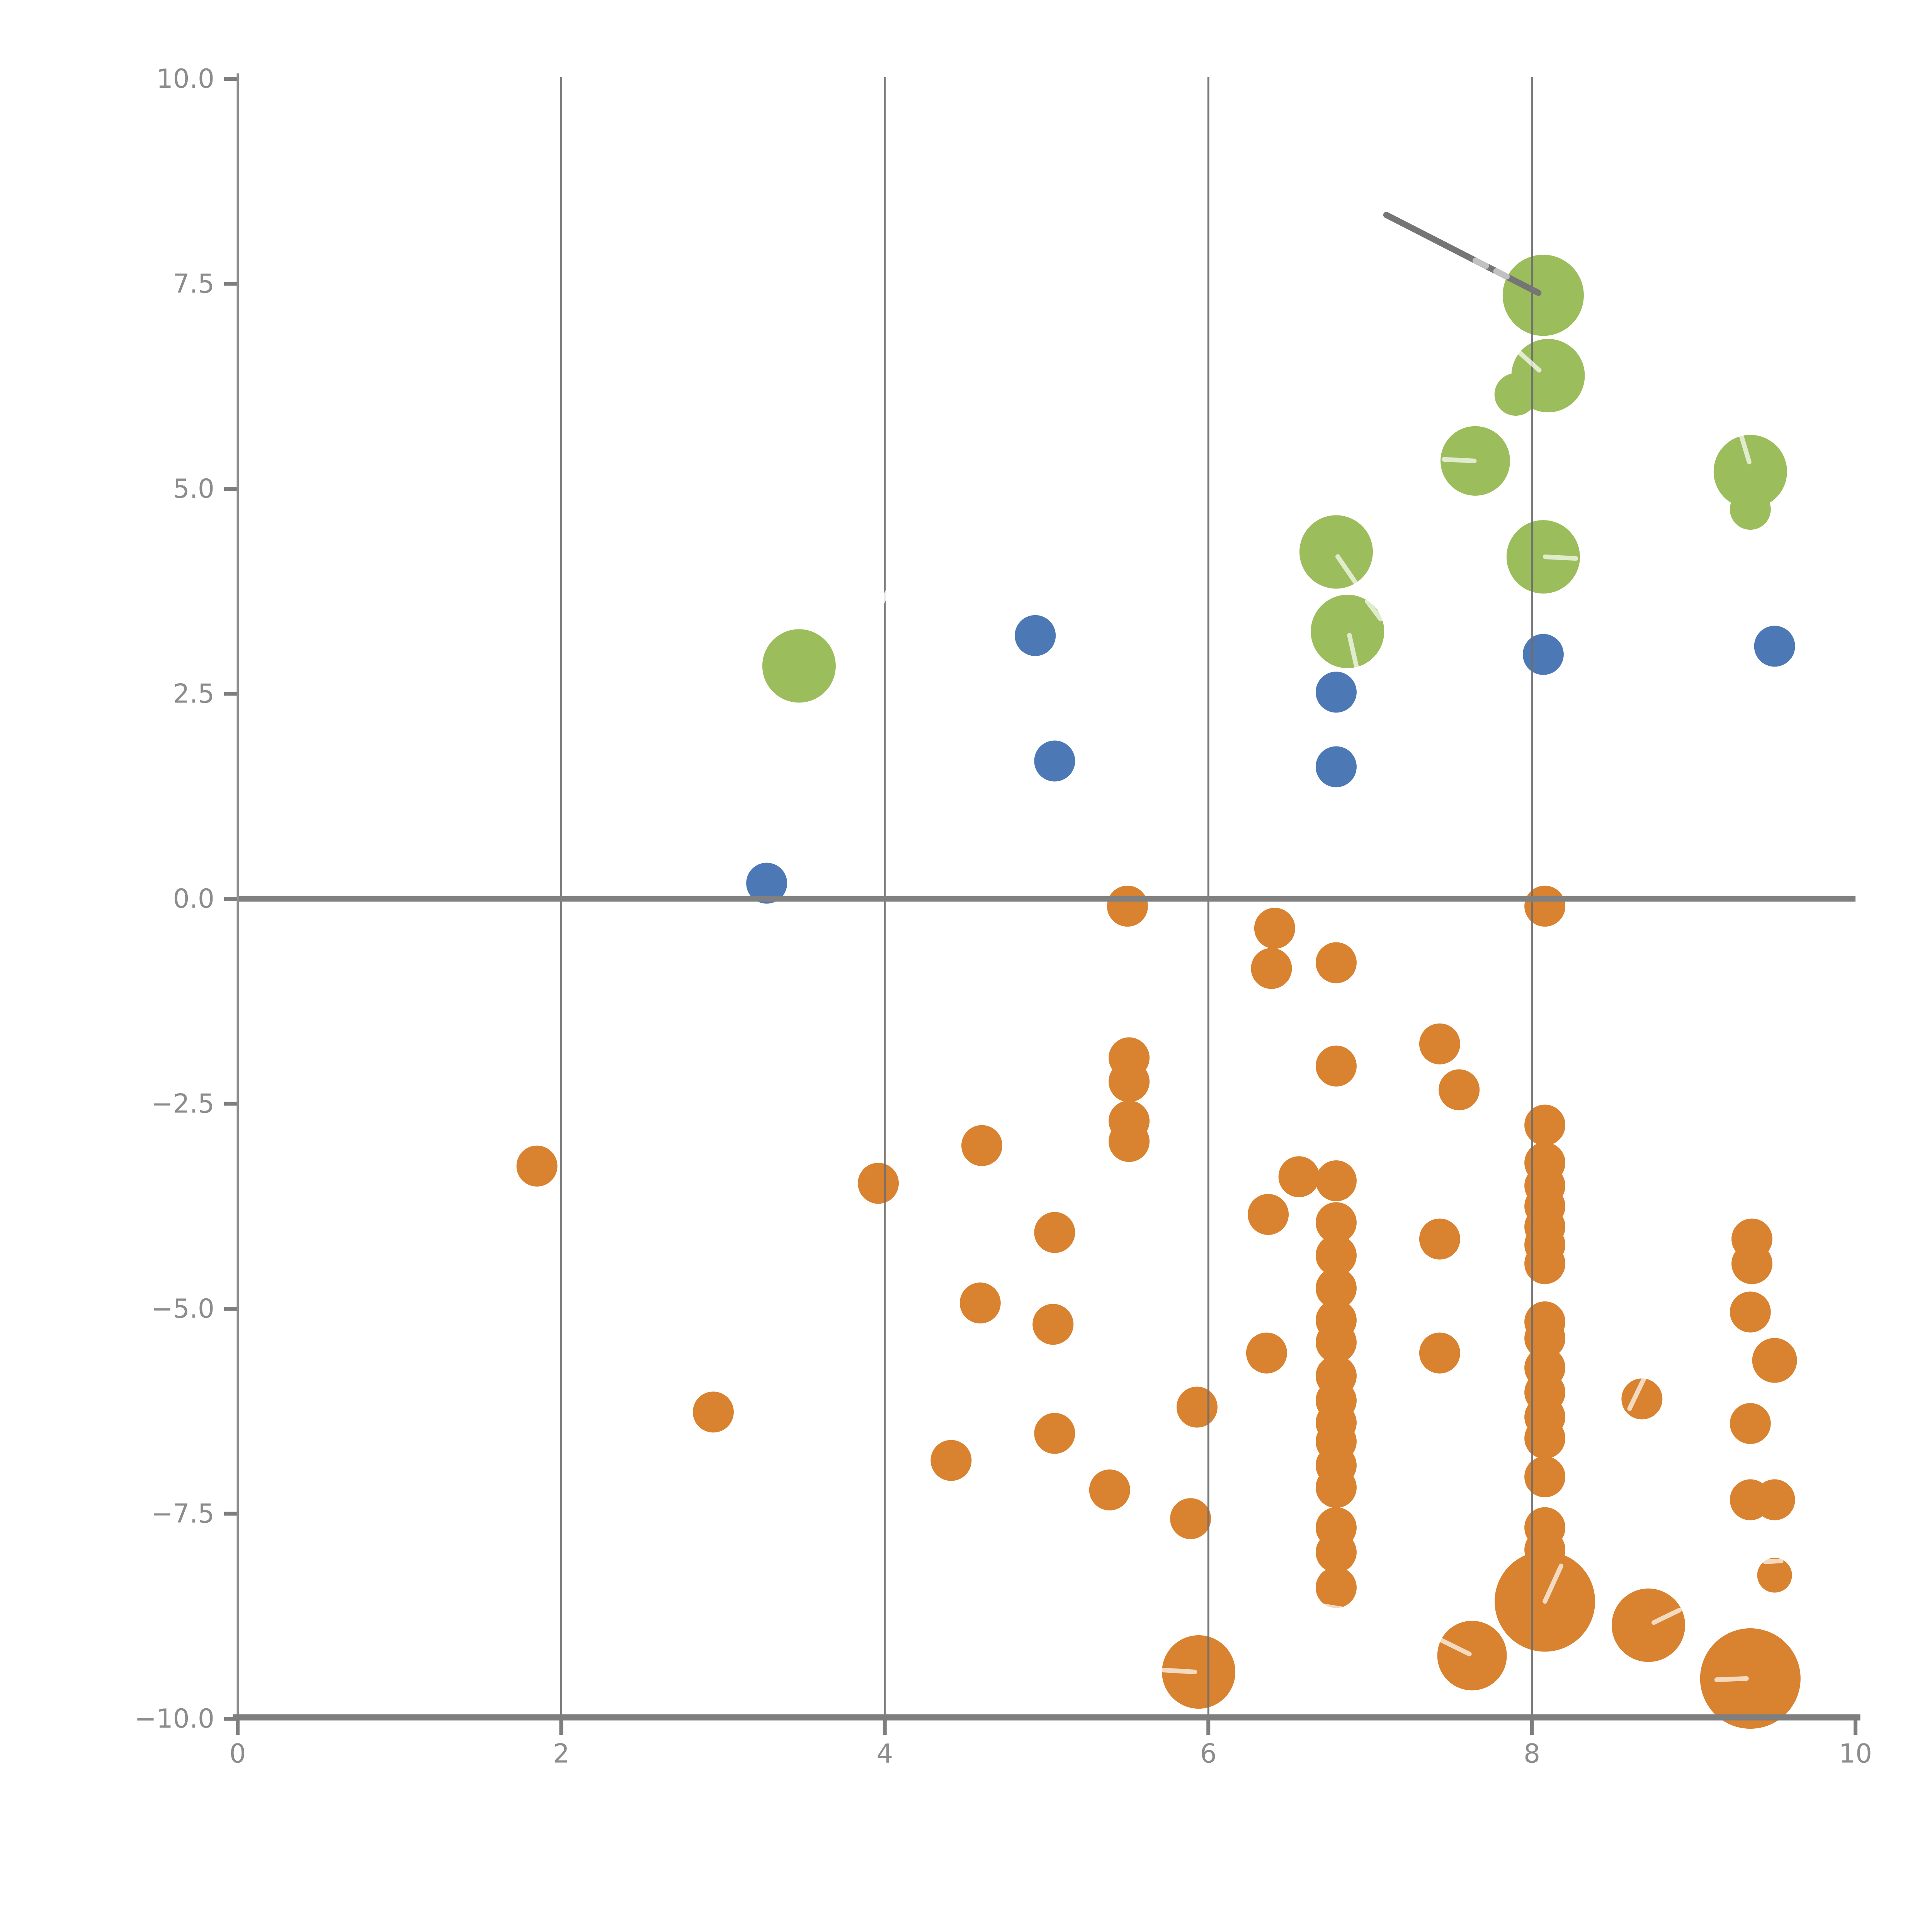 This screenshot has width=1932, height=1932. I want to click on y-tick-label: 7.5, so click(193, 284).